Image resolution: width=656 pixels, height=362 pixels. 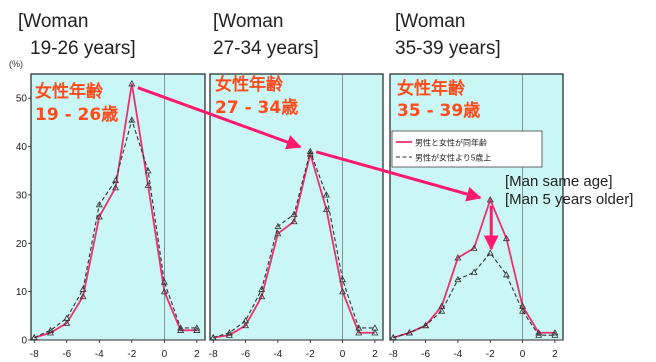 I want to click on panel-3-jp-label-line2: 35 - 39歳, so click(x=439, y=111).